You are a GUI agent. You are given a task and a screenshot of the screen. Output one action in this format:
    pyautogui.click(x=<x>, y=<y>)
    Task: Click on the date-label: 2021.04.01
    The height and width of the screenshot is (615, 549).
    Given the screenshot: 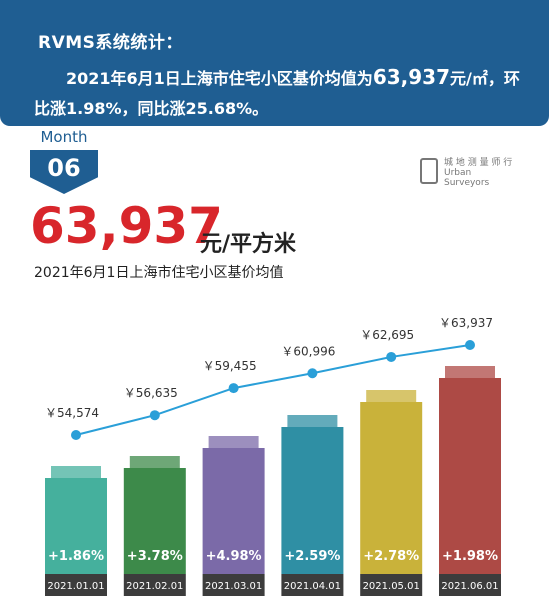 What is the action you would take?
    pyautogui.click(x=312, y=586)
    